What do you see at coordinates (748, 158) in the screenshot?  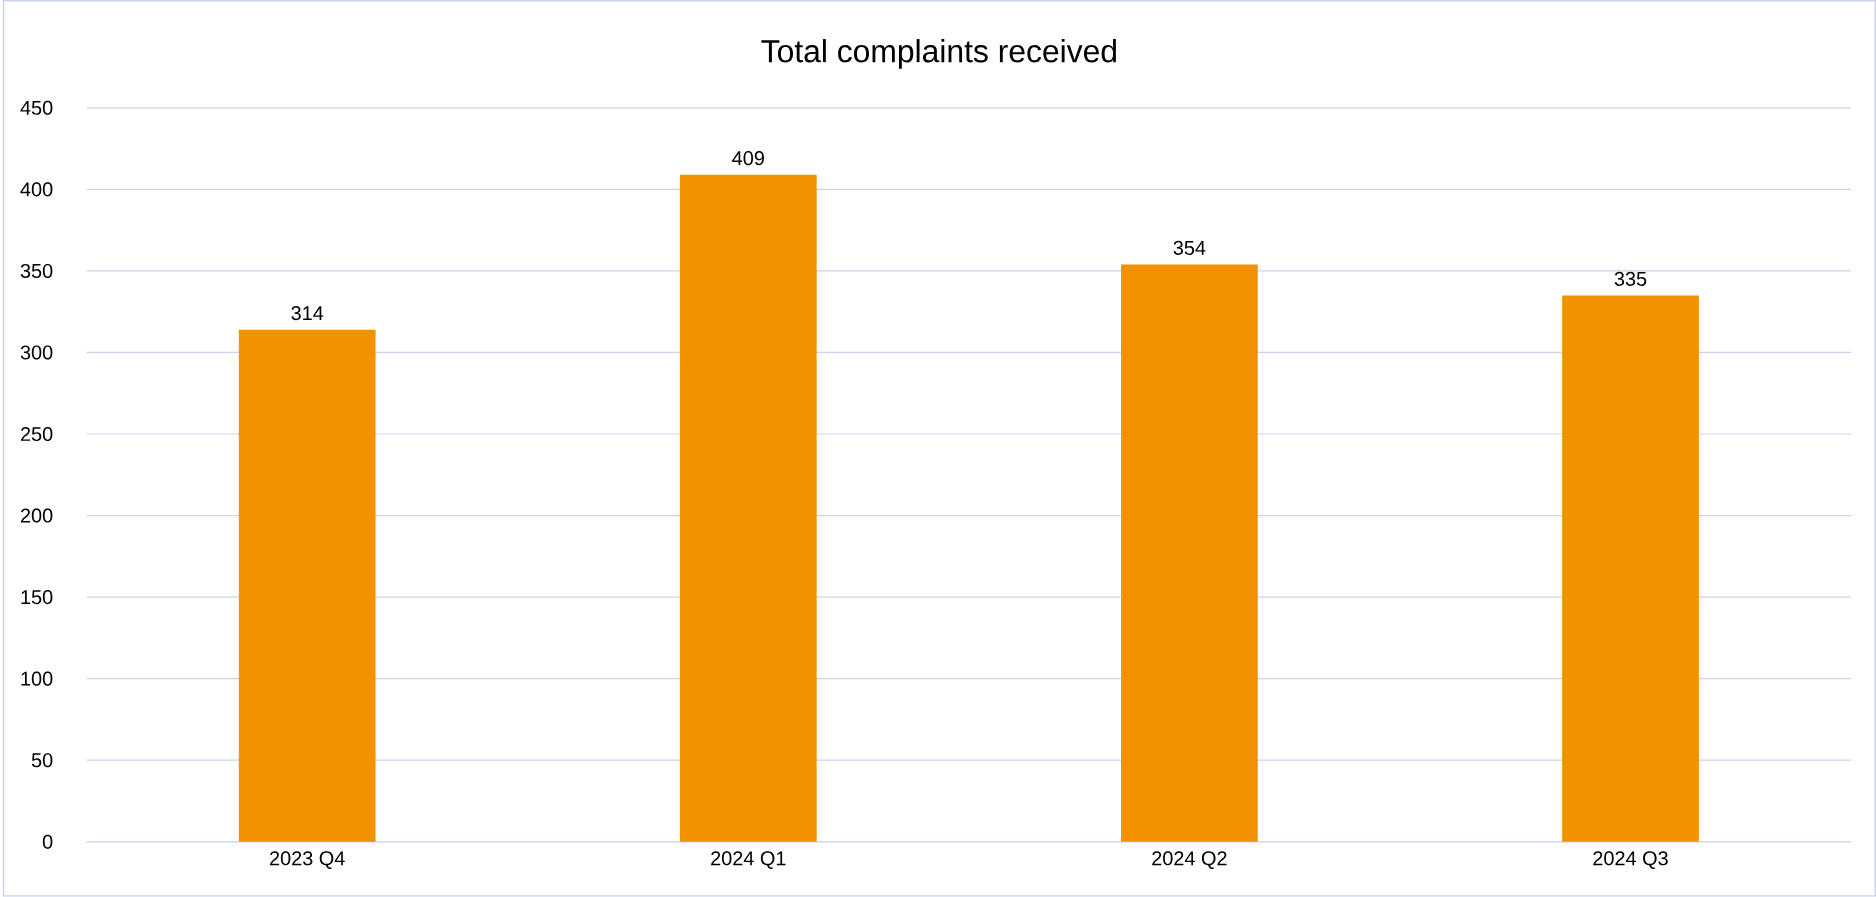 I see `data-label: 409` at bounding box center [748, 158].